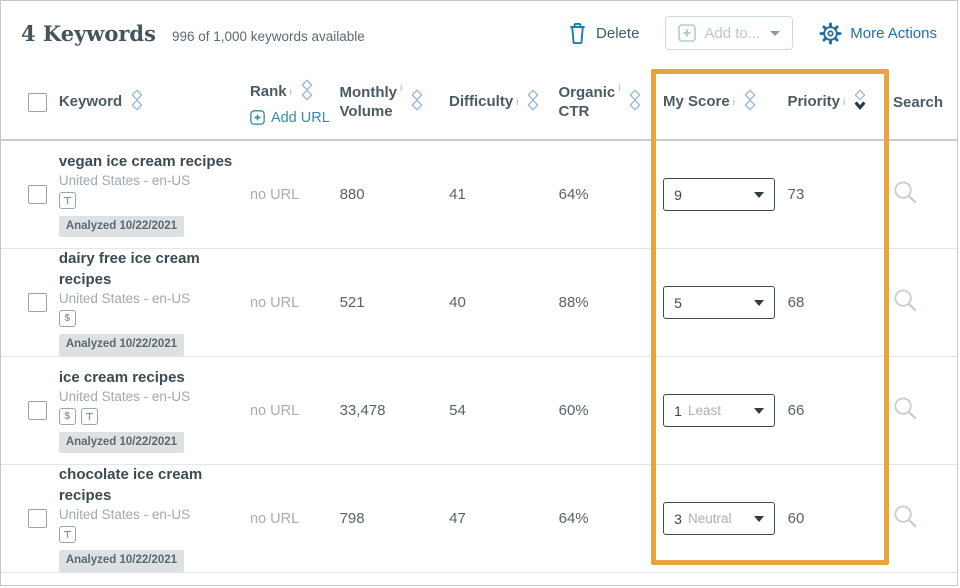 This screenshot has width=960, height=588. What do you see at coordinates (368, 92) in the screenshot?
I see `monthly-volume-label-1: Monthly` at bounding box center [368, 92].